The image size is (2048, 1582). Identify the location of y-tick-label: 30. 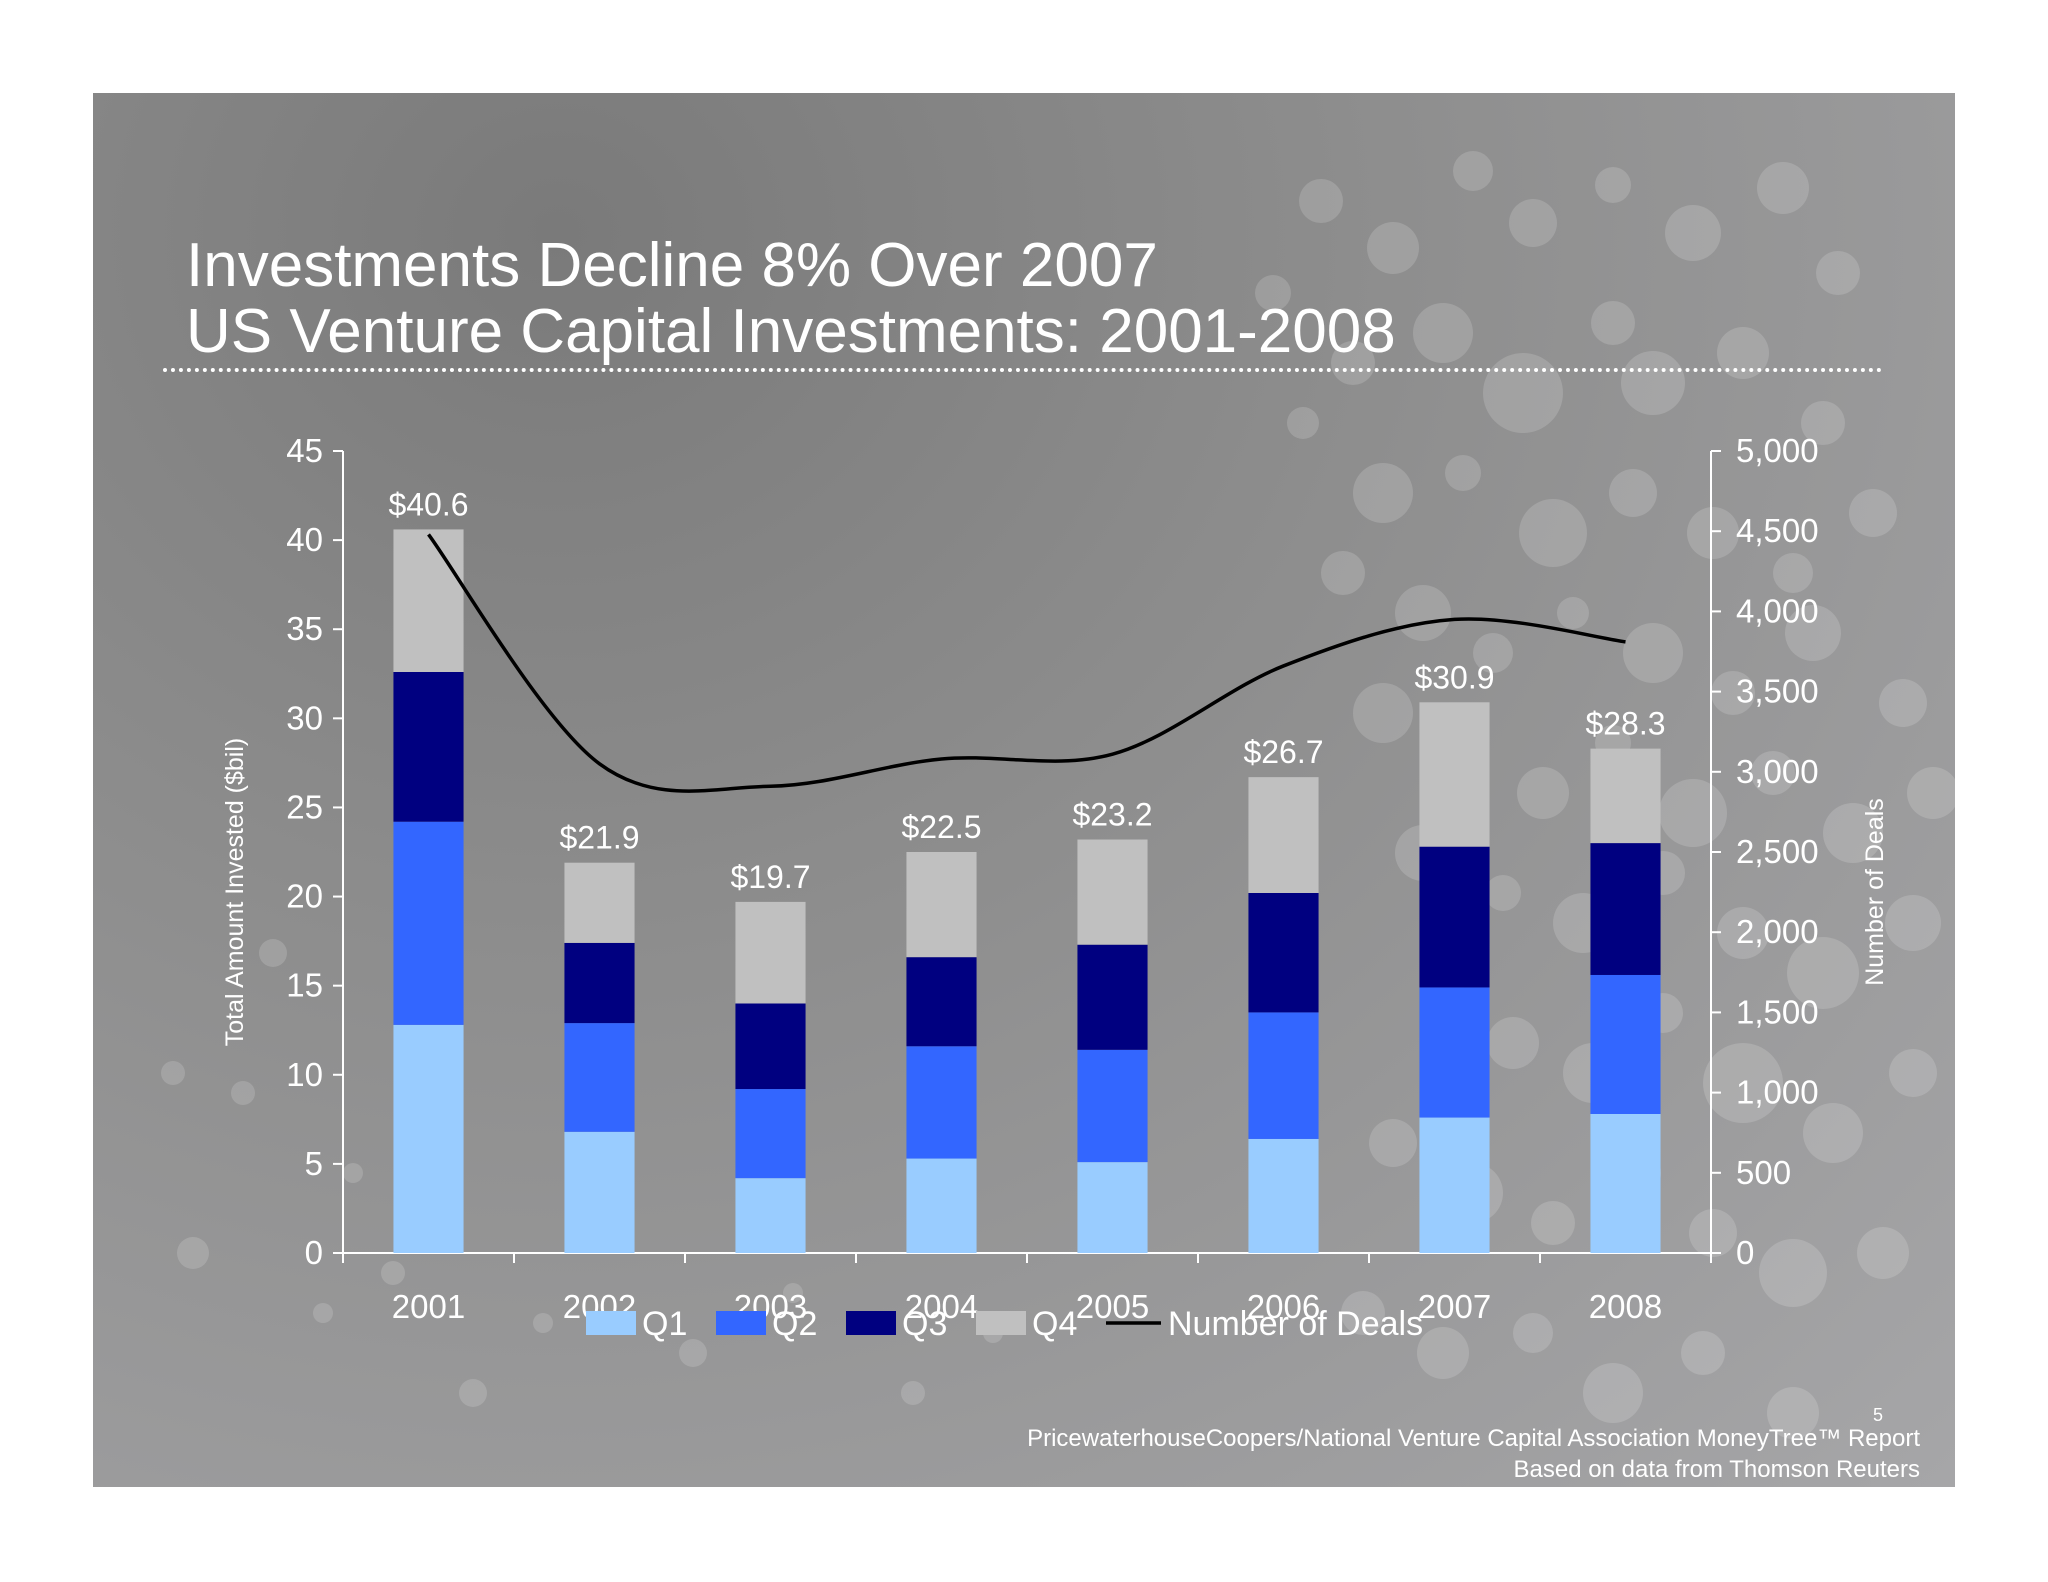
(304, 717).